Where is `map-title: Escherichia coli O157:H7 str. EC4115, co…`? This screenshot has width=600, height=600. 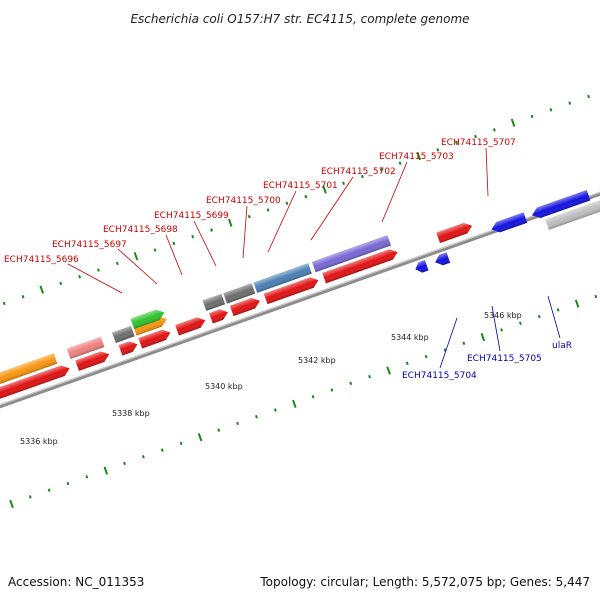
map-title: Escherichia coli O157:H7 str. EC4115, co… is located at coordinates (299, 19).